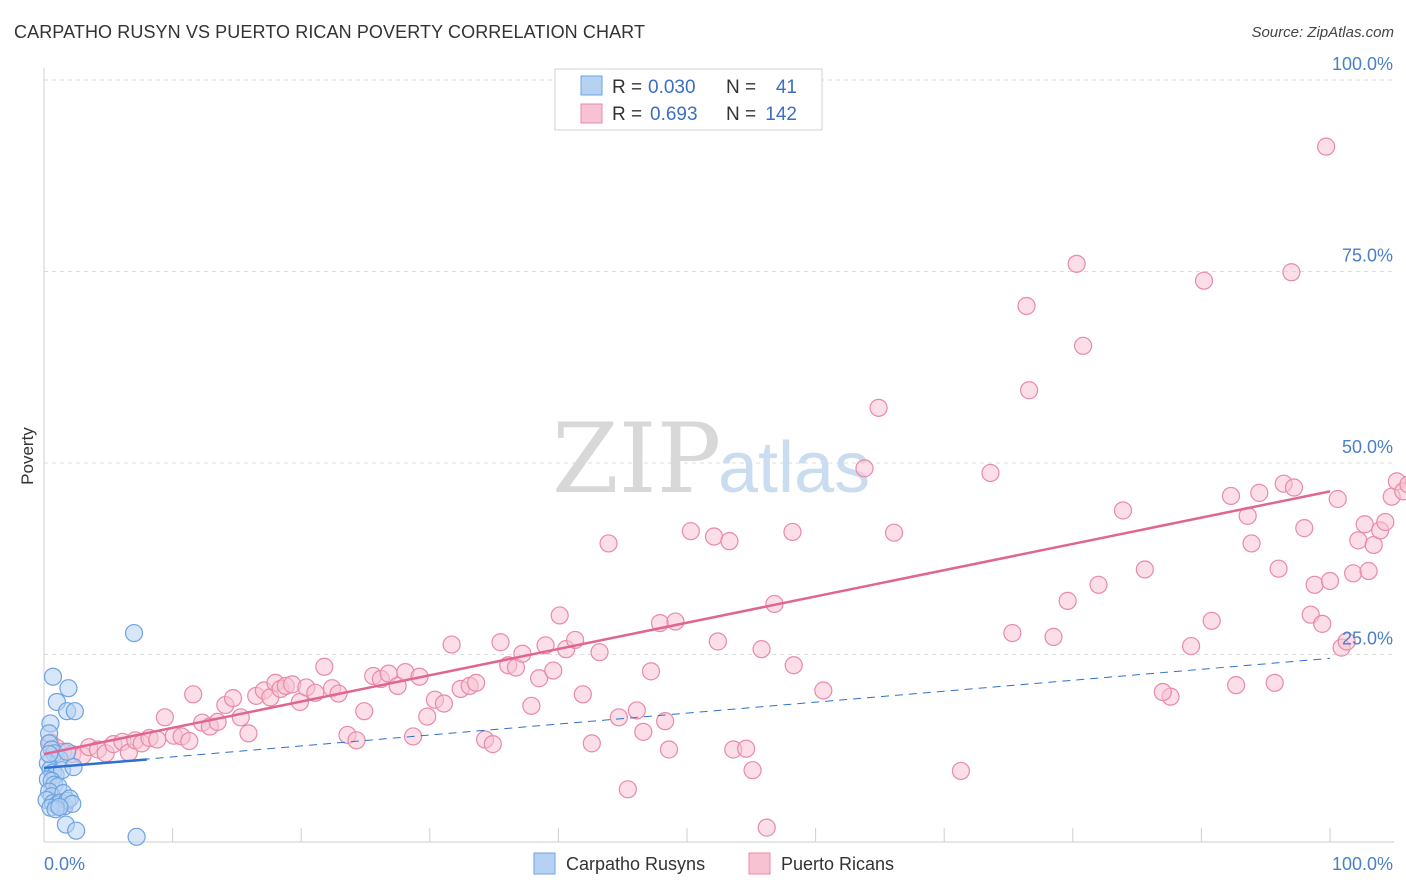 The image size is (1406, 892). What do you see at coordinates (781, 114) in the screenshot?
I see `legend-n-value-2: 142` at bounding box center [781, 114].